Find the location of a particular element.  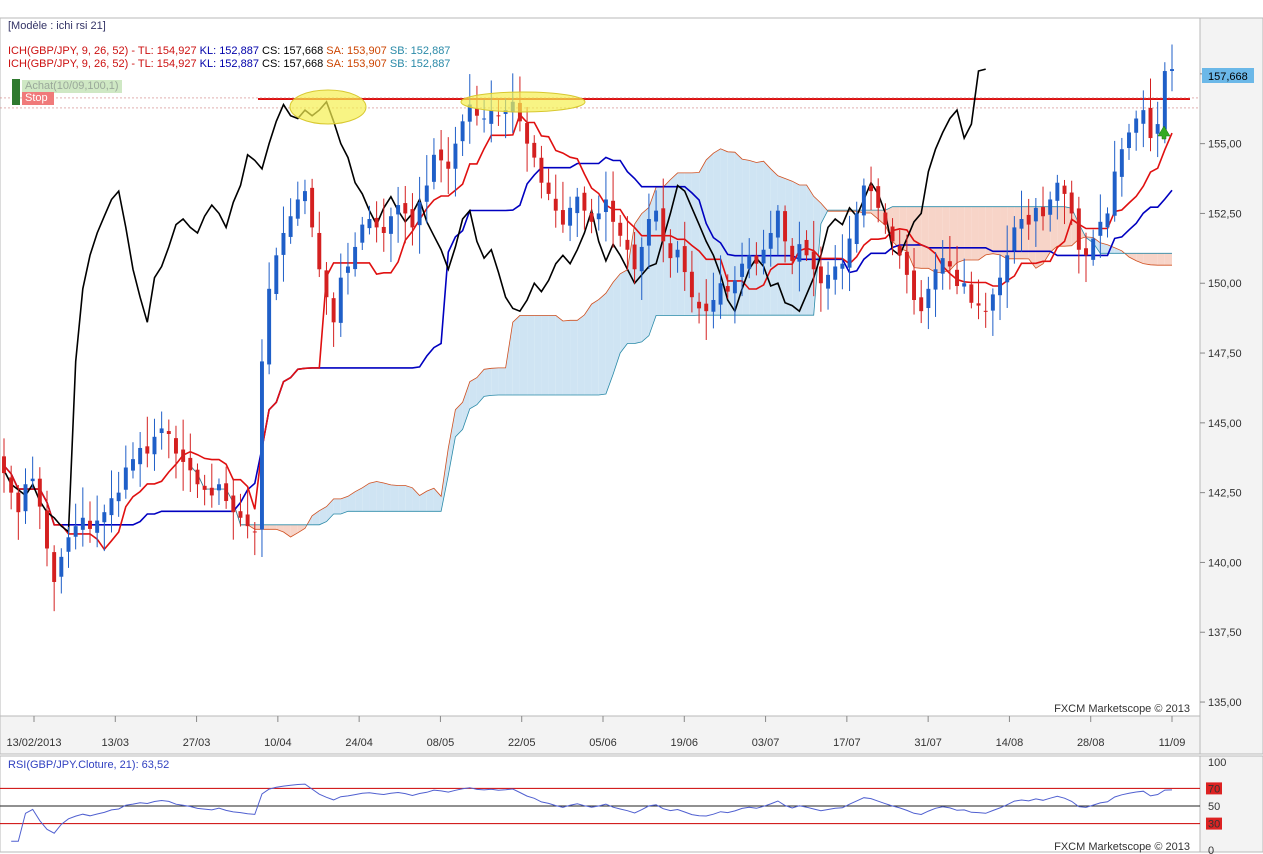

rsi-label: RSI(GBP/JPY.Cloture, 21): 63,52 is located at coordinates (88, 765).